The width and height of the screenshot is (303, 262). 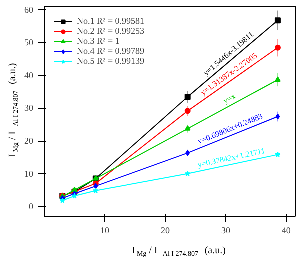 I want to click on x-tick-label: 10, so click(x=105, y=231).